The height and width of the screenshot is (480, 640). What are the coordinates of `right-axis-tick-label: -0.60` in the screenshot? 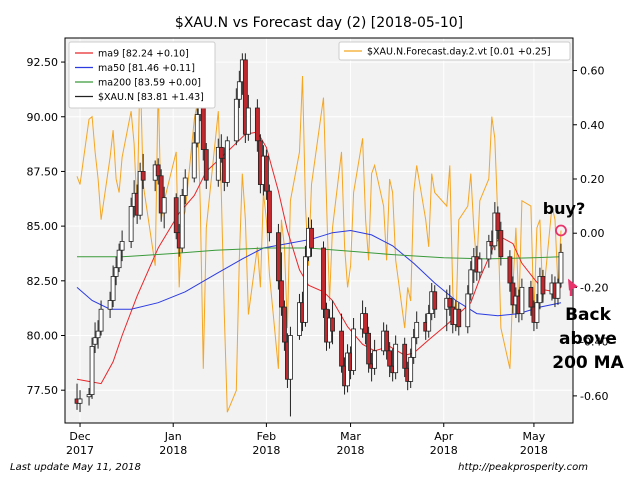 It's located at (594, 396).